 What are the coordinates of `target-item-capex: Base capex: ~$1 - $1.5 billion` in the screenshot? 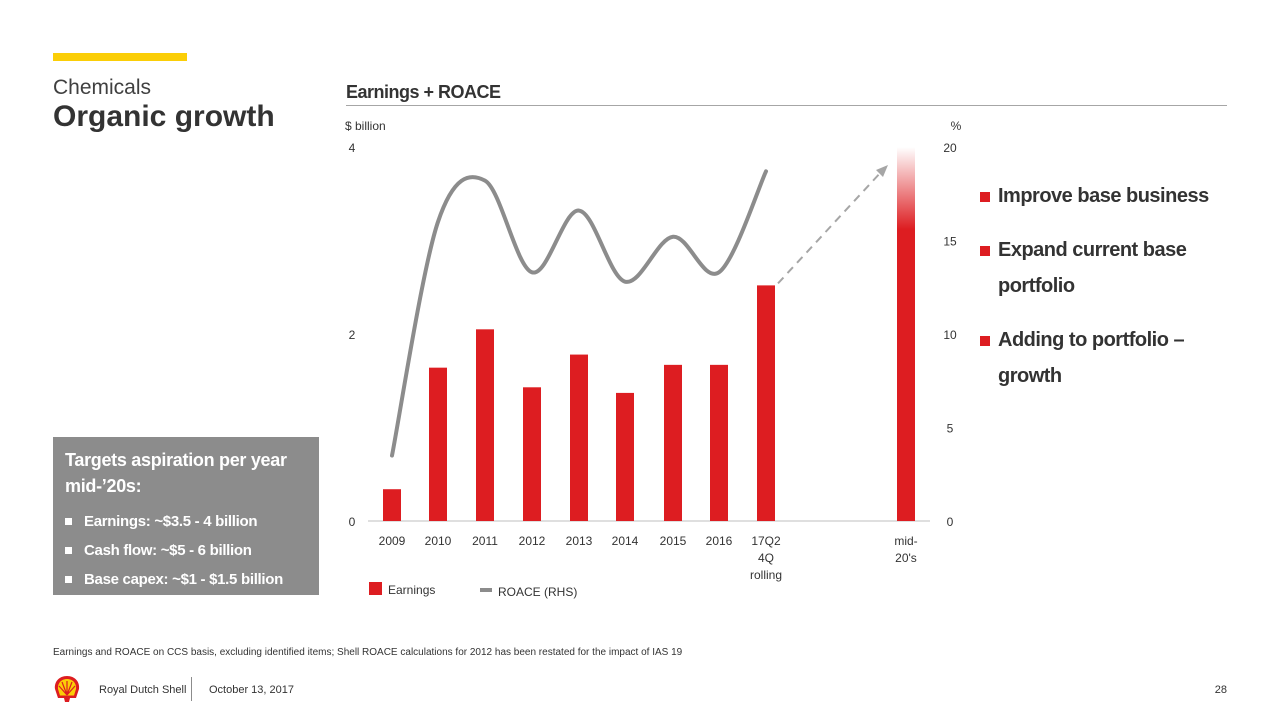 It's located at (186, 579).